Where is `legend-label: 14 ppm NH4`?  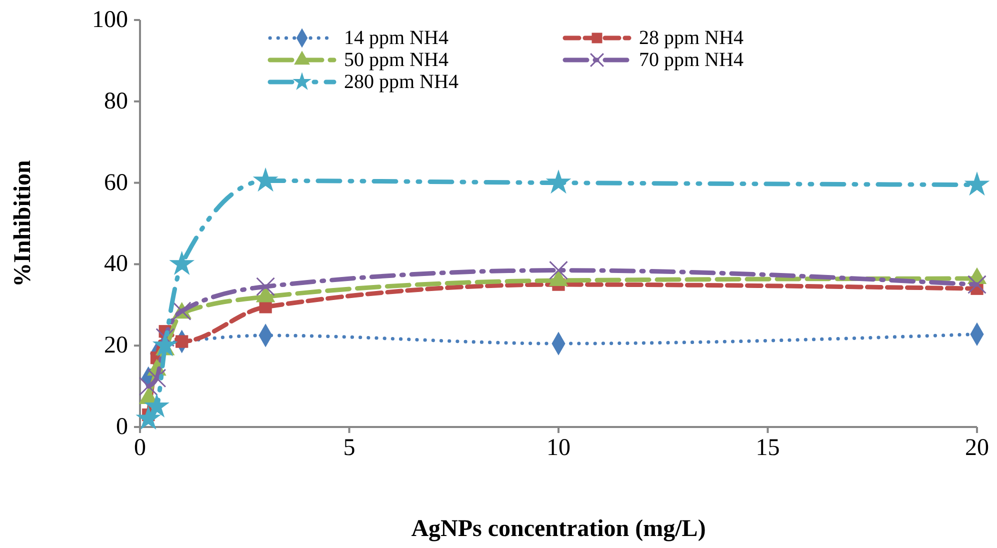
legend-label: 14 ppm NH4 is located at coordinates (396, 38).